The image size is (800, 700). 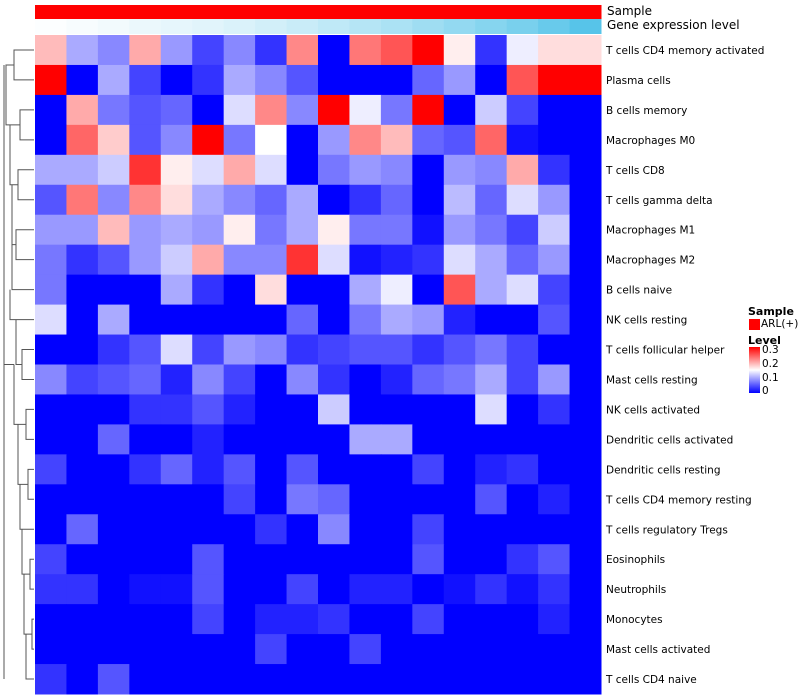 What do you see at coordinates (650, 261) in the screenshot?
I see `row-label: Macrophages M2` at bounding box center [650, 261].